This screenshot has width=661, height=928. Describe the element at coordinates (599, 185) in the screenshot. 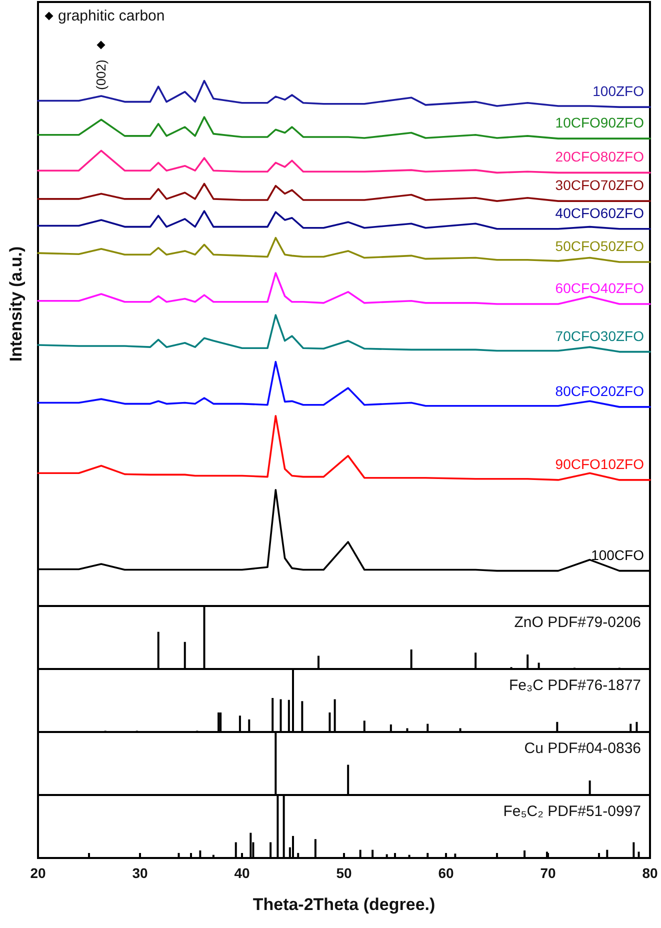

I see `series-label: 30CFO70ZFO` at that location.